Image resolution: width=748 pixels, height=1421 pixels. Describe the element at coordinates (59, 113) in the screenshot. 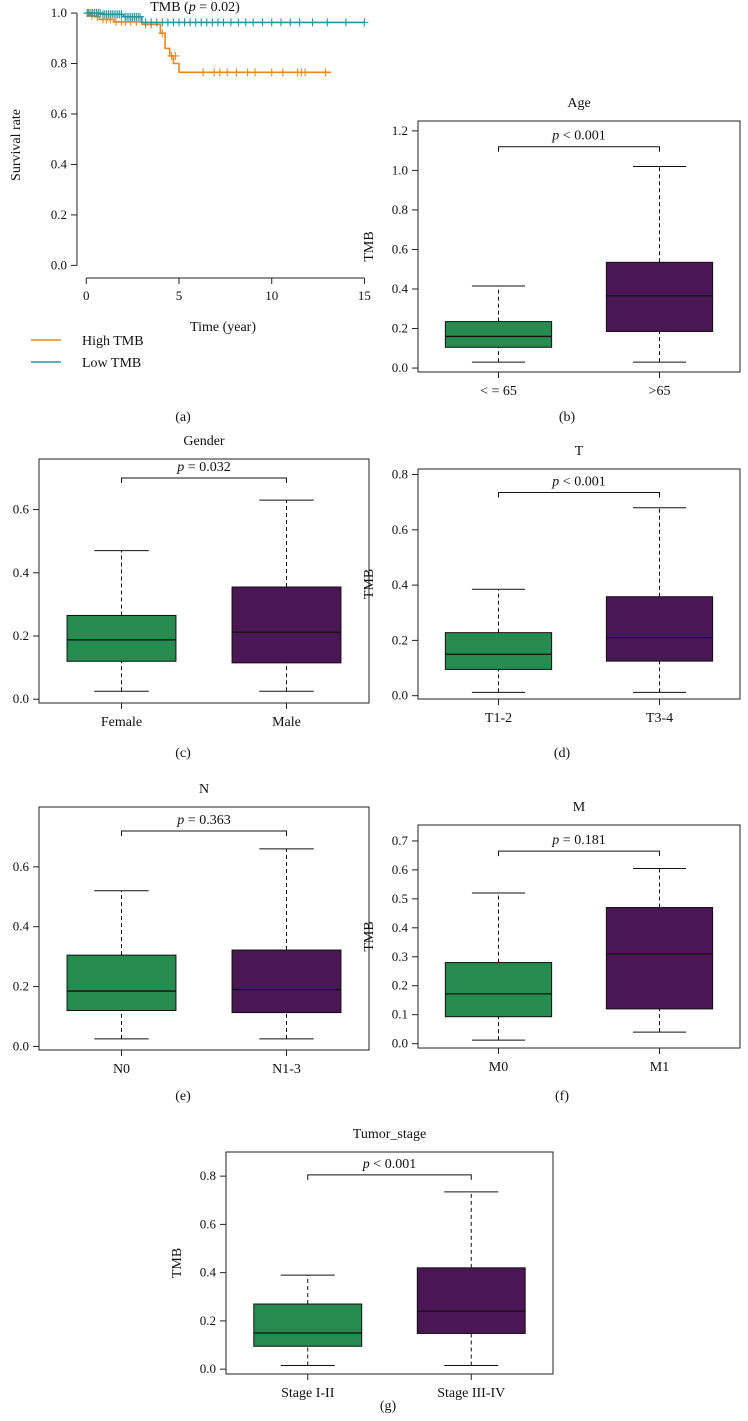

I see `km-y-tick-label: 0.6` at that location.